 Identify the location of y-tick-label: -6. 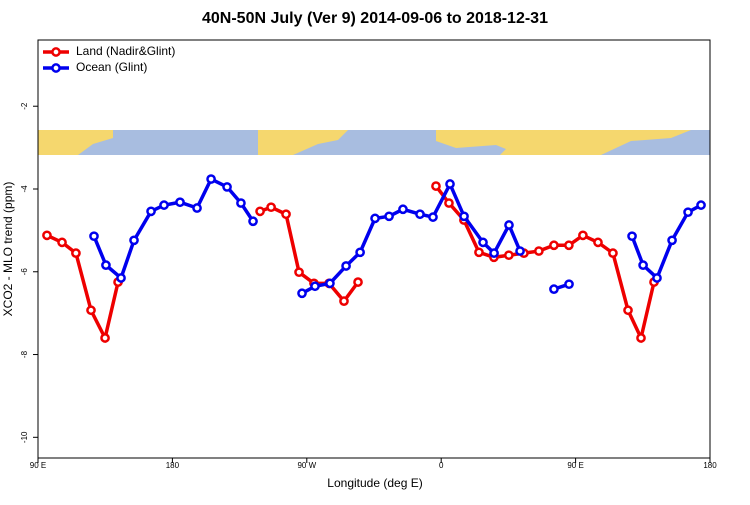
(24, 272).